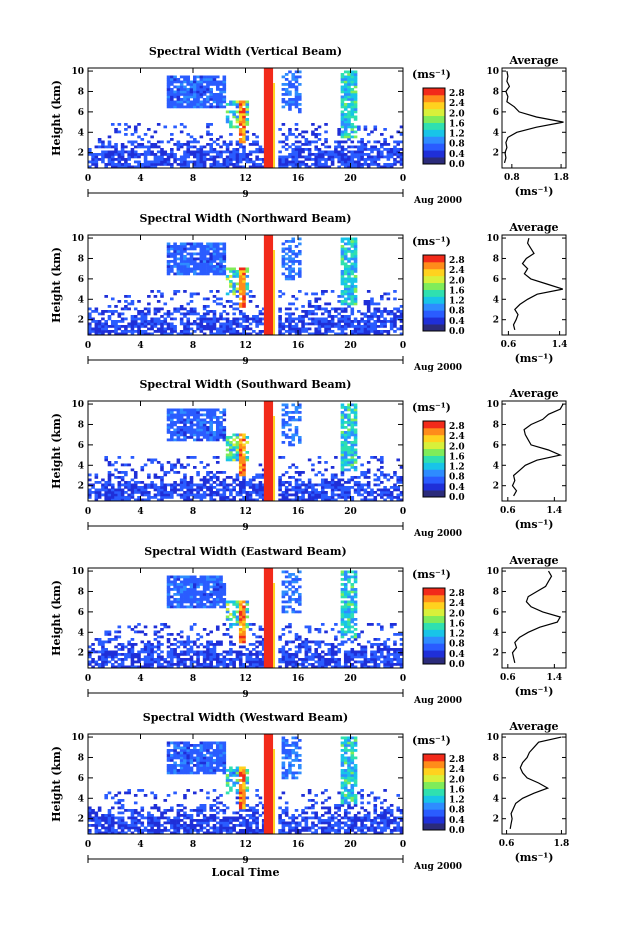  Describe the element at coordinates (537, 284) in the screenshot. I see `average-profile-line` at that location.